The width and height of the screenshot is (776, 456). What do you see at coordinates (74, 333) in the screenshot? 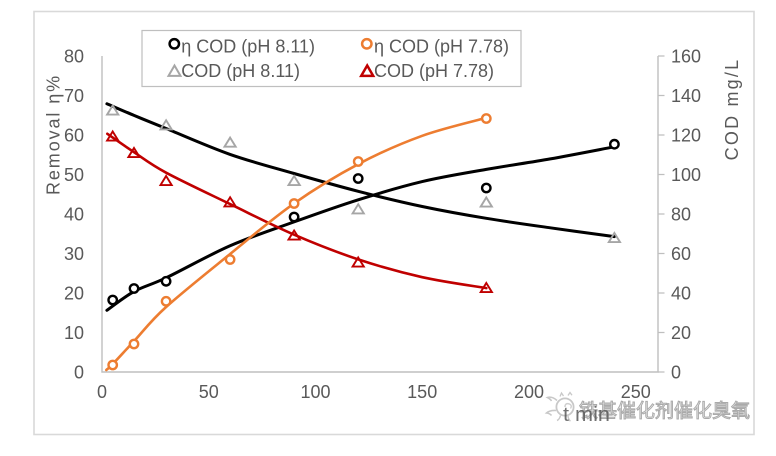
I see `svg-text: 10` at bounding box center [74, 333].